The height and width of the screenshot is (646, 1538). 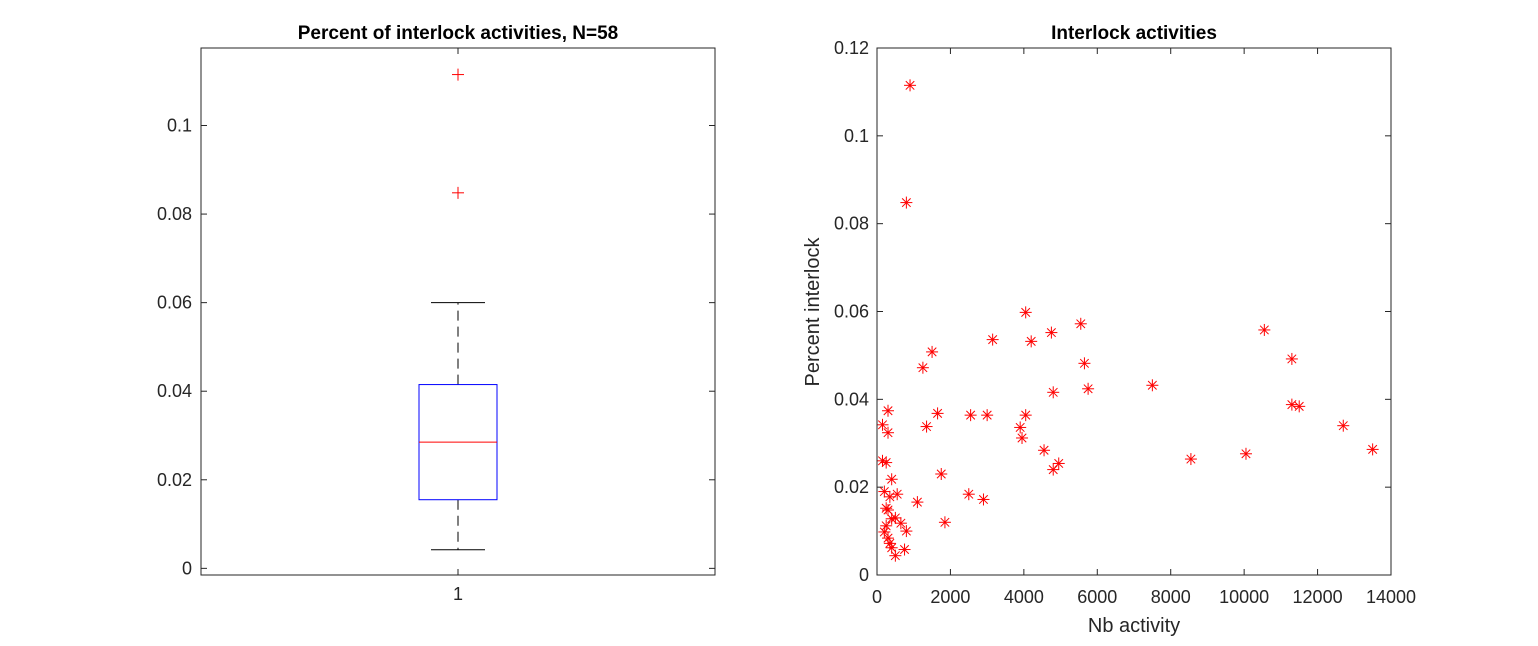 I want to click on scatter-x-tick-label: 4000, so click(x=1024, y=597).